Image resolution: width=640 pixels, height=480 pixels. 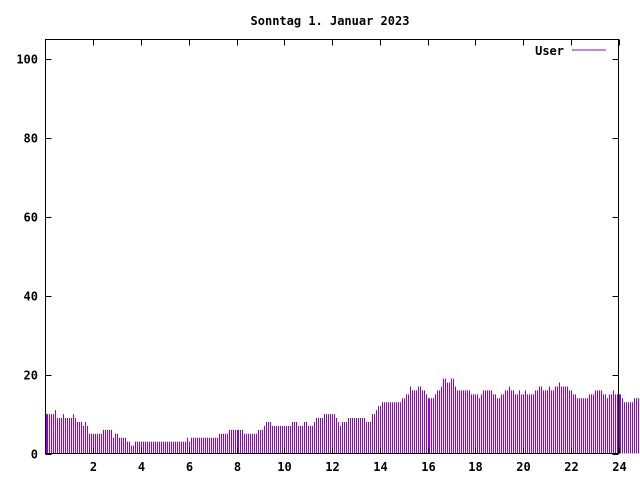 What do you see at coordinates (380, 467) in the screenshot?
I see `x-tick-label: 14` at bounding box center [380, 467].